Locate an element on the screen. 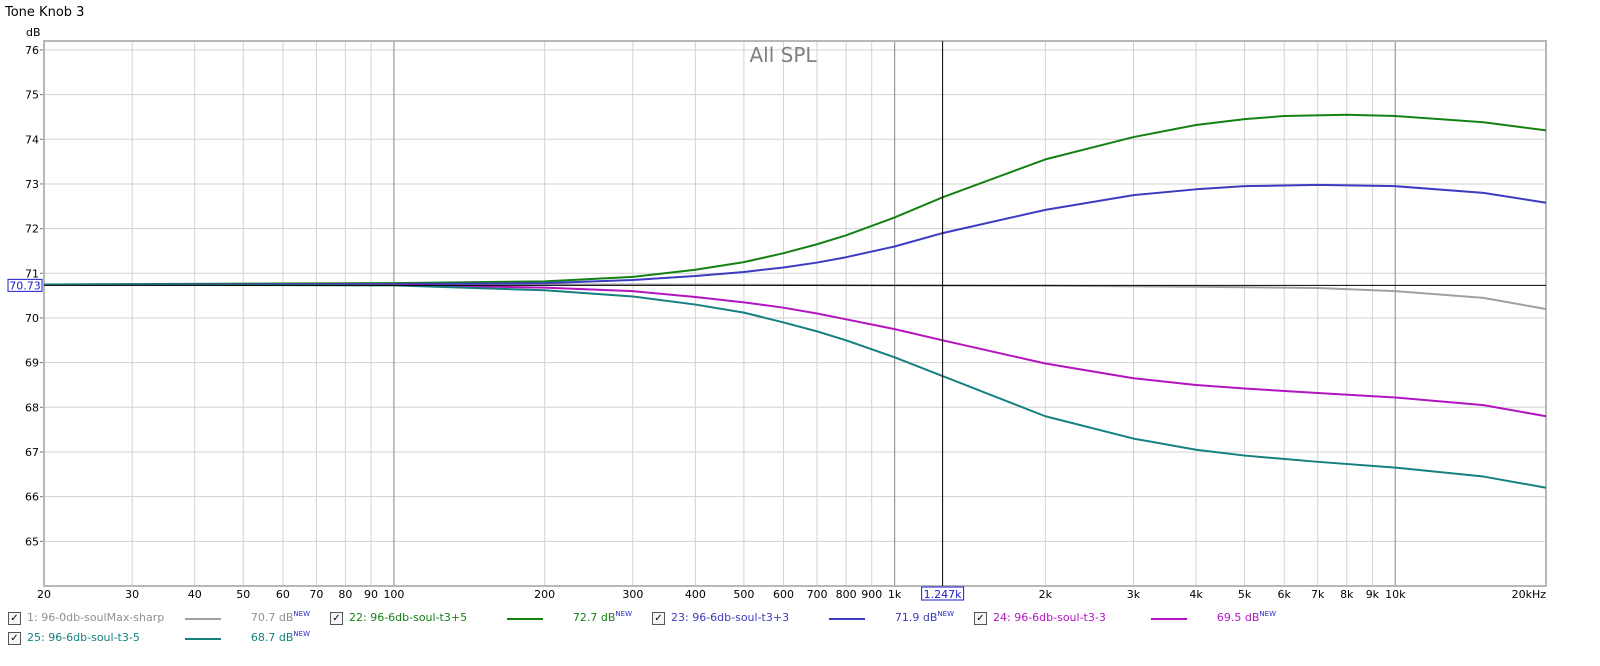  x-tick-label: 700 is located at coordinates (817, 594).